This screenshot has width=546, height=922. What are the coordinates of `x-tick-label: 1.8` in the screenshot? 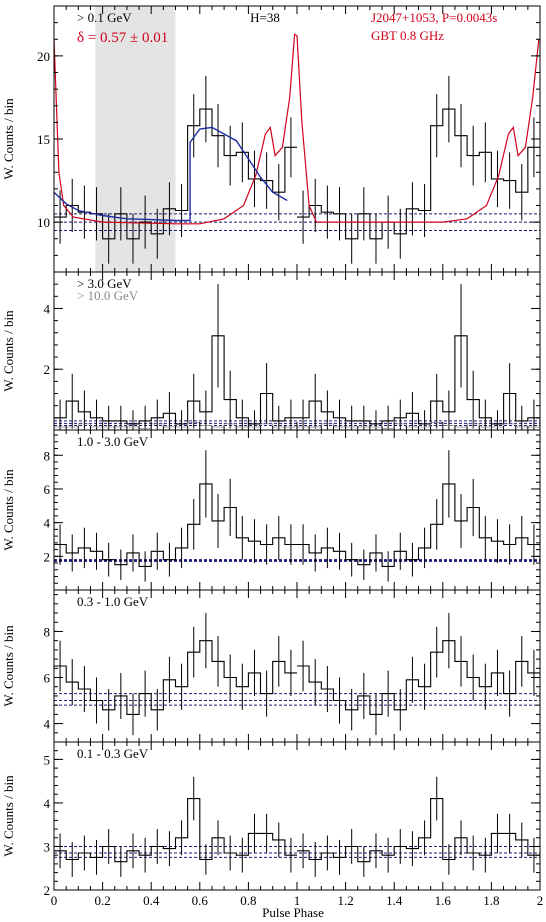 It's located at (491, 900).